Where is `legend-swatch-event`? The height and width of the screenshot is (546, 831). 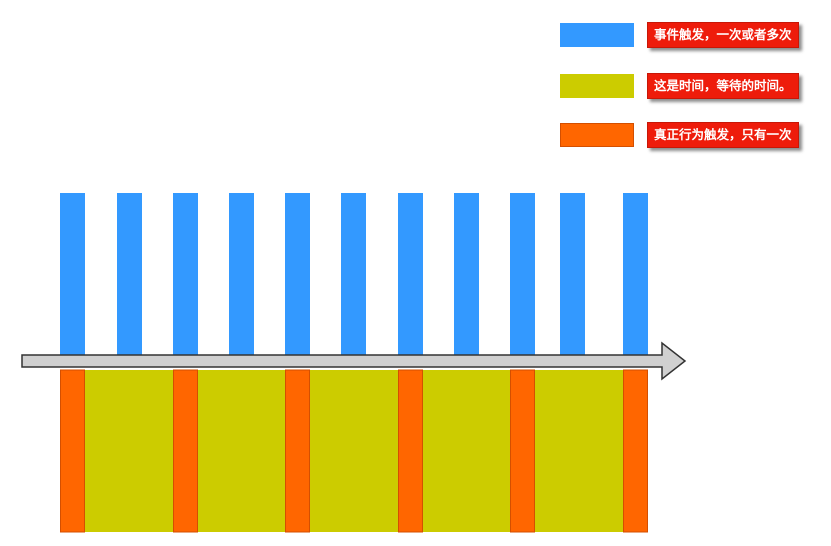
legend-swatch-event is located at coordinates (597, 35).